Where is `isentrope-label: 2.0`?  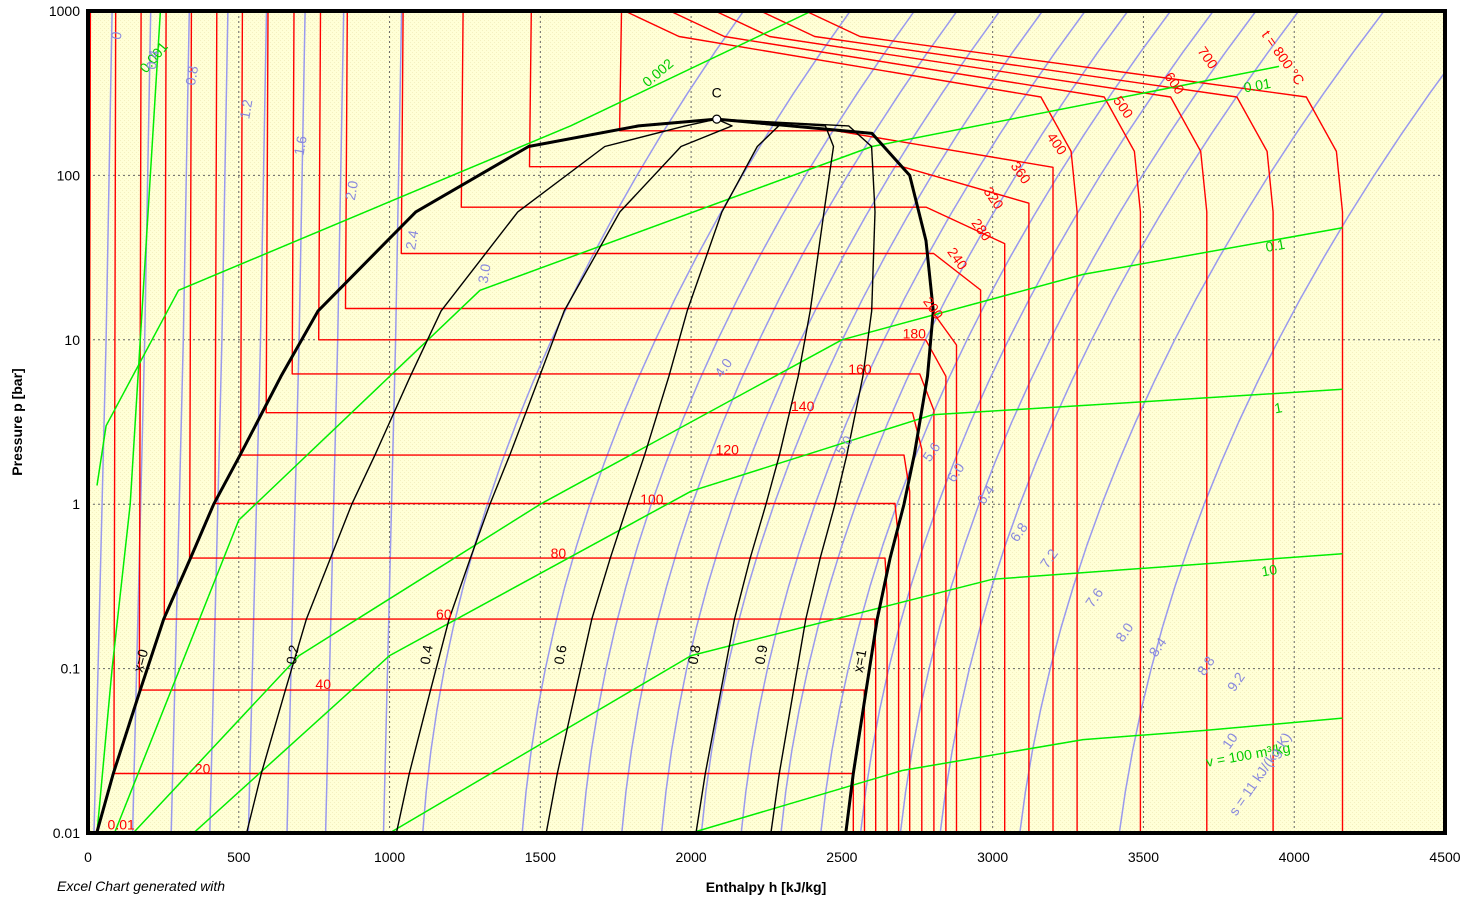 isentrope-label: 2.0 is located at coordinates (351, 190).